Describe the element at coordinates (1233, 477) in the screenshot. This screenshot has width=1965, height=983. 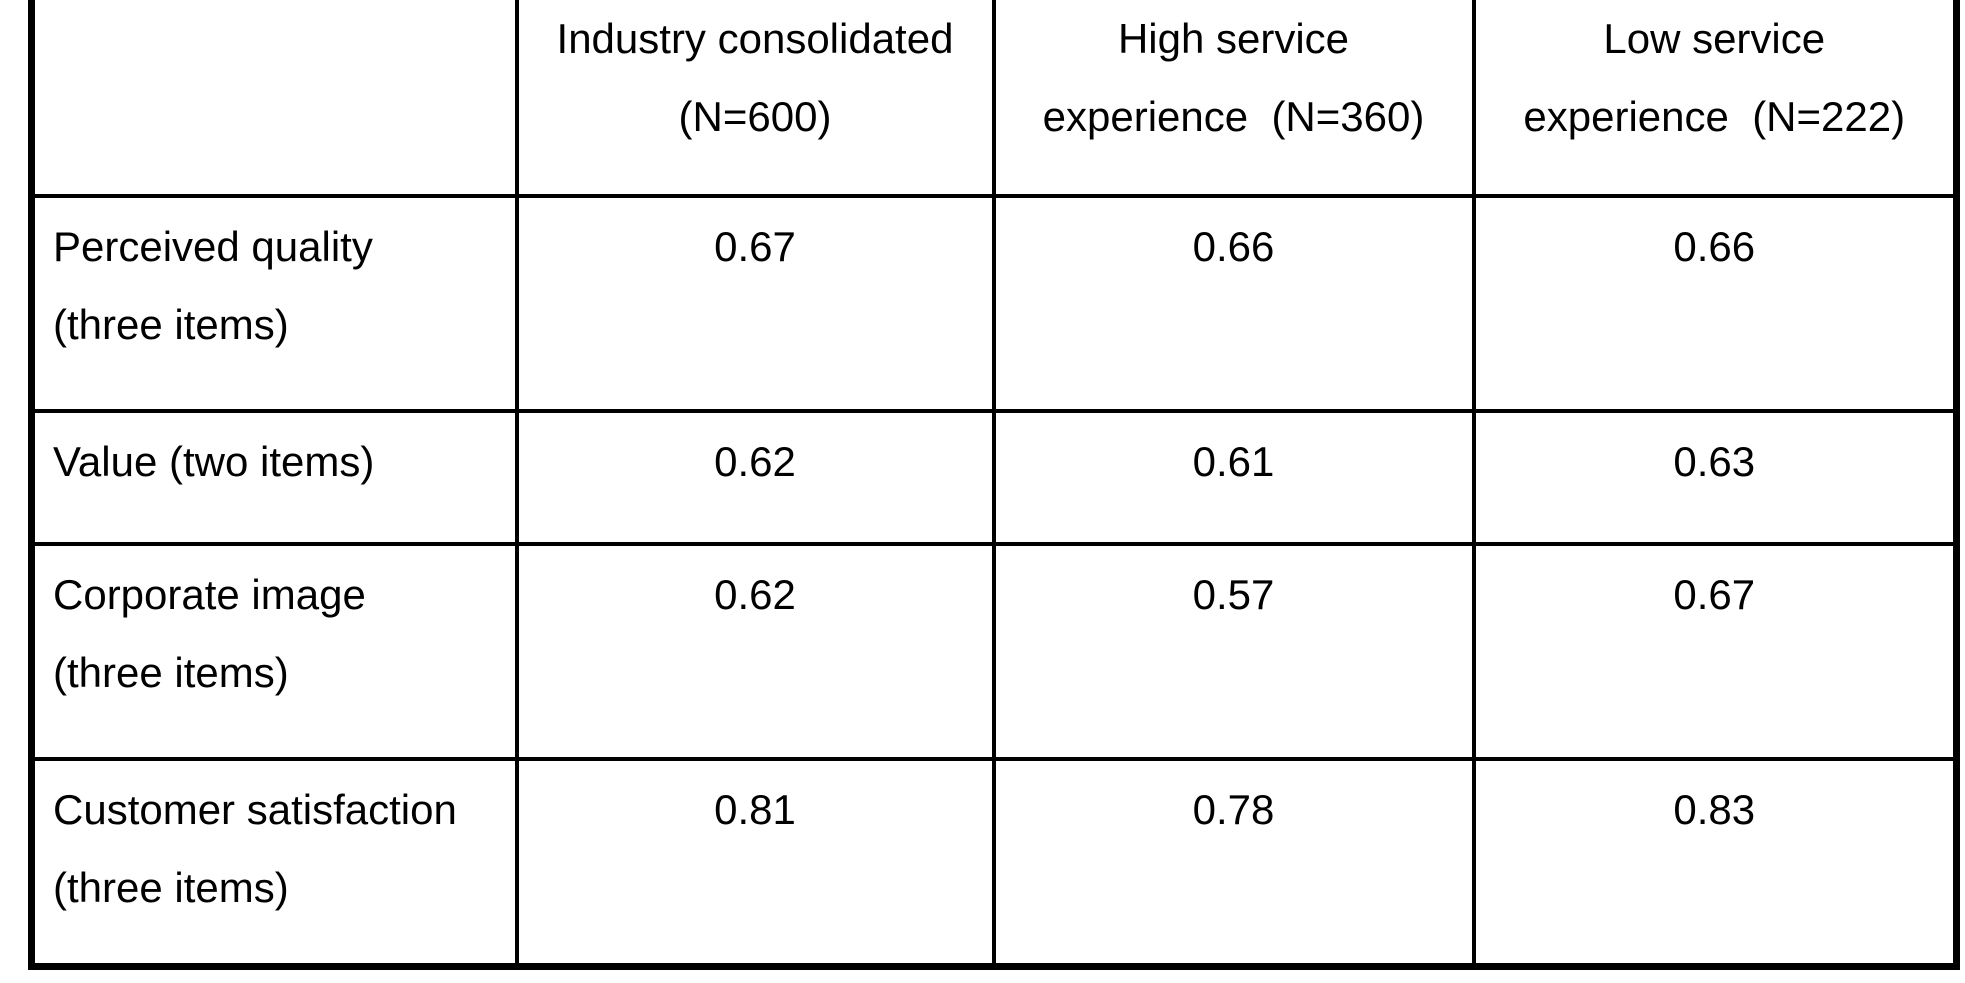
I see `value-cell: 0.61` at that location.